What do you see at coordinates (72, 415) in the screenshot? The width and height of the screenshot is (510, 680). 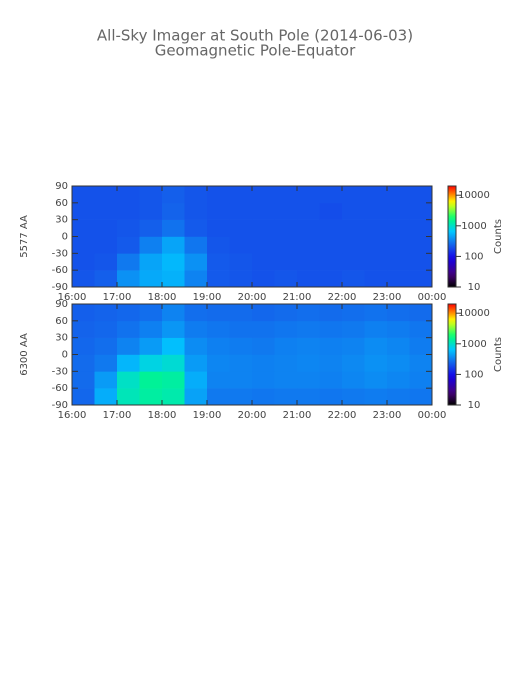 I see `x-tick-label: 16:00` at bounding box center [72, 415].